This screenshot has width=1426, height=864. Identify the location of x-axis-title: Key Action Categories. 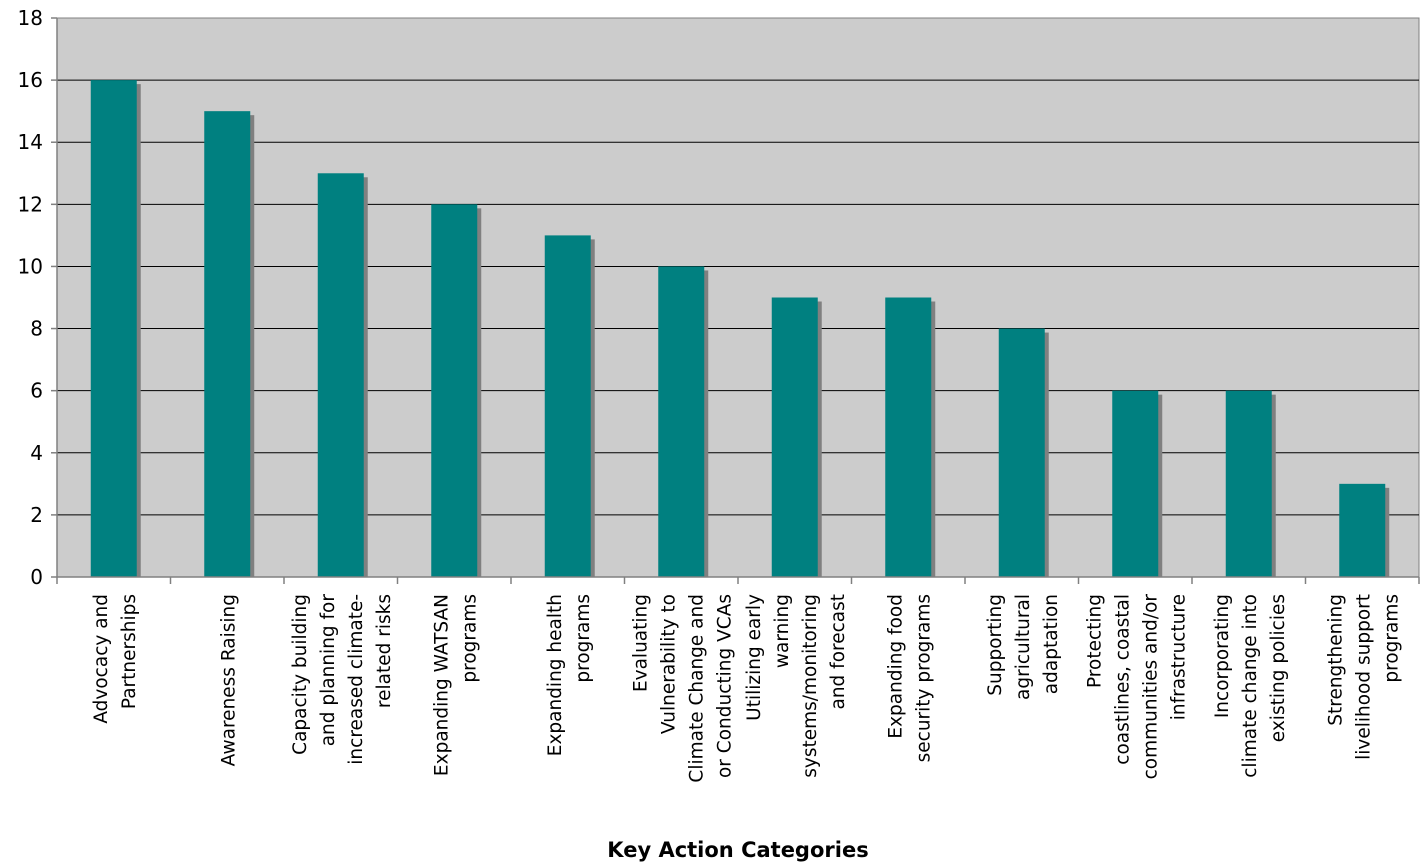
(737, 850).